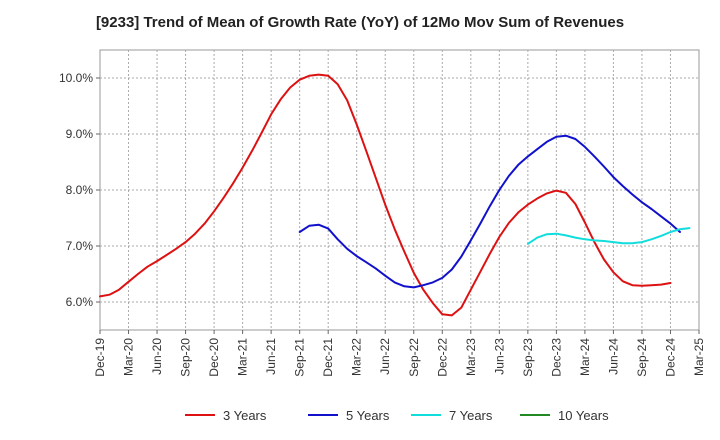  What do you see at coordinates (583, 415) in the screenshot?
I see `legend-label: 10 Years` at bounding box center [583, 415].